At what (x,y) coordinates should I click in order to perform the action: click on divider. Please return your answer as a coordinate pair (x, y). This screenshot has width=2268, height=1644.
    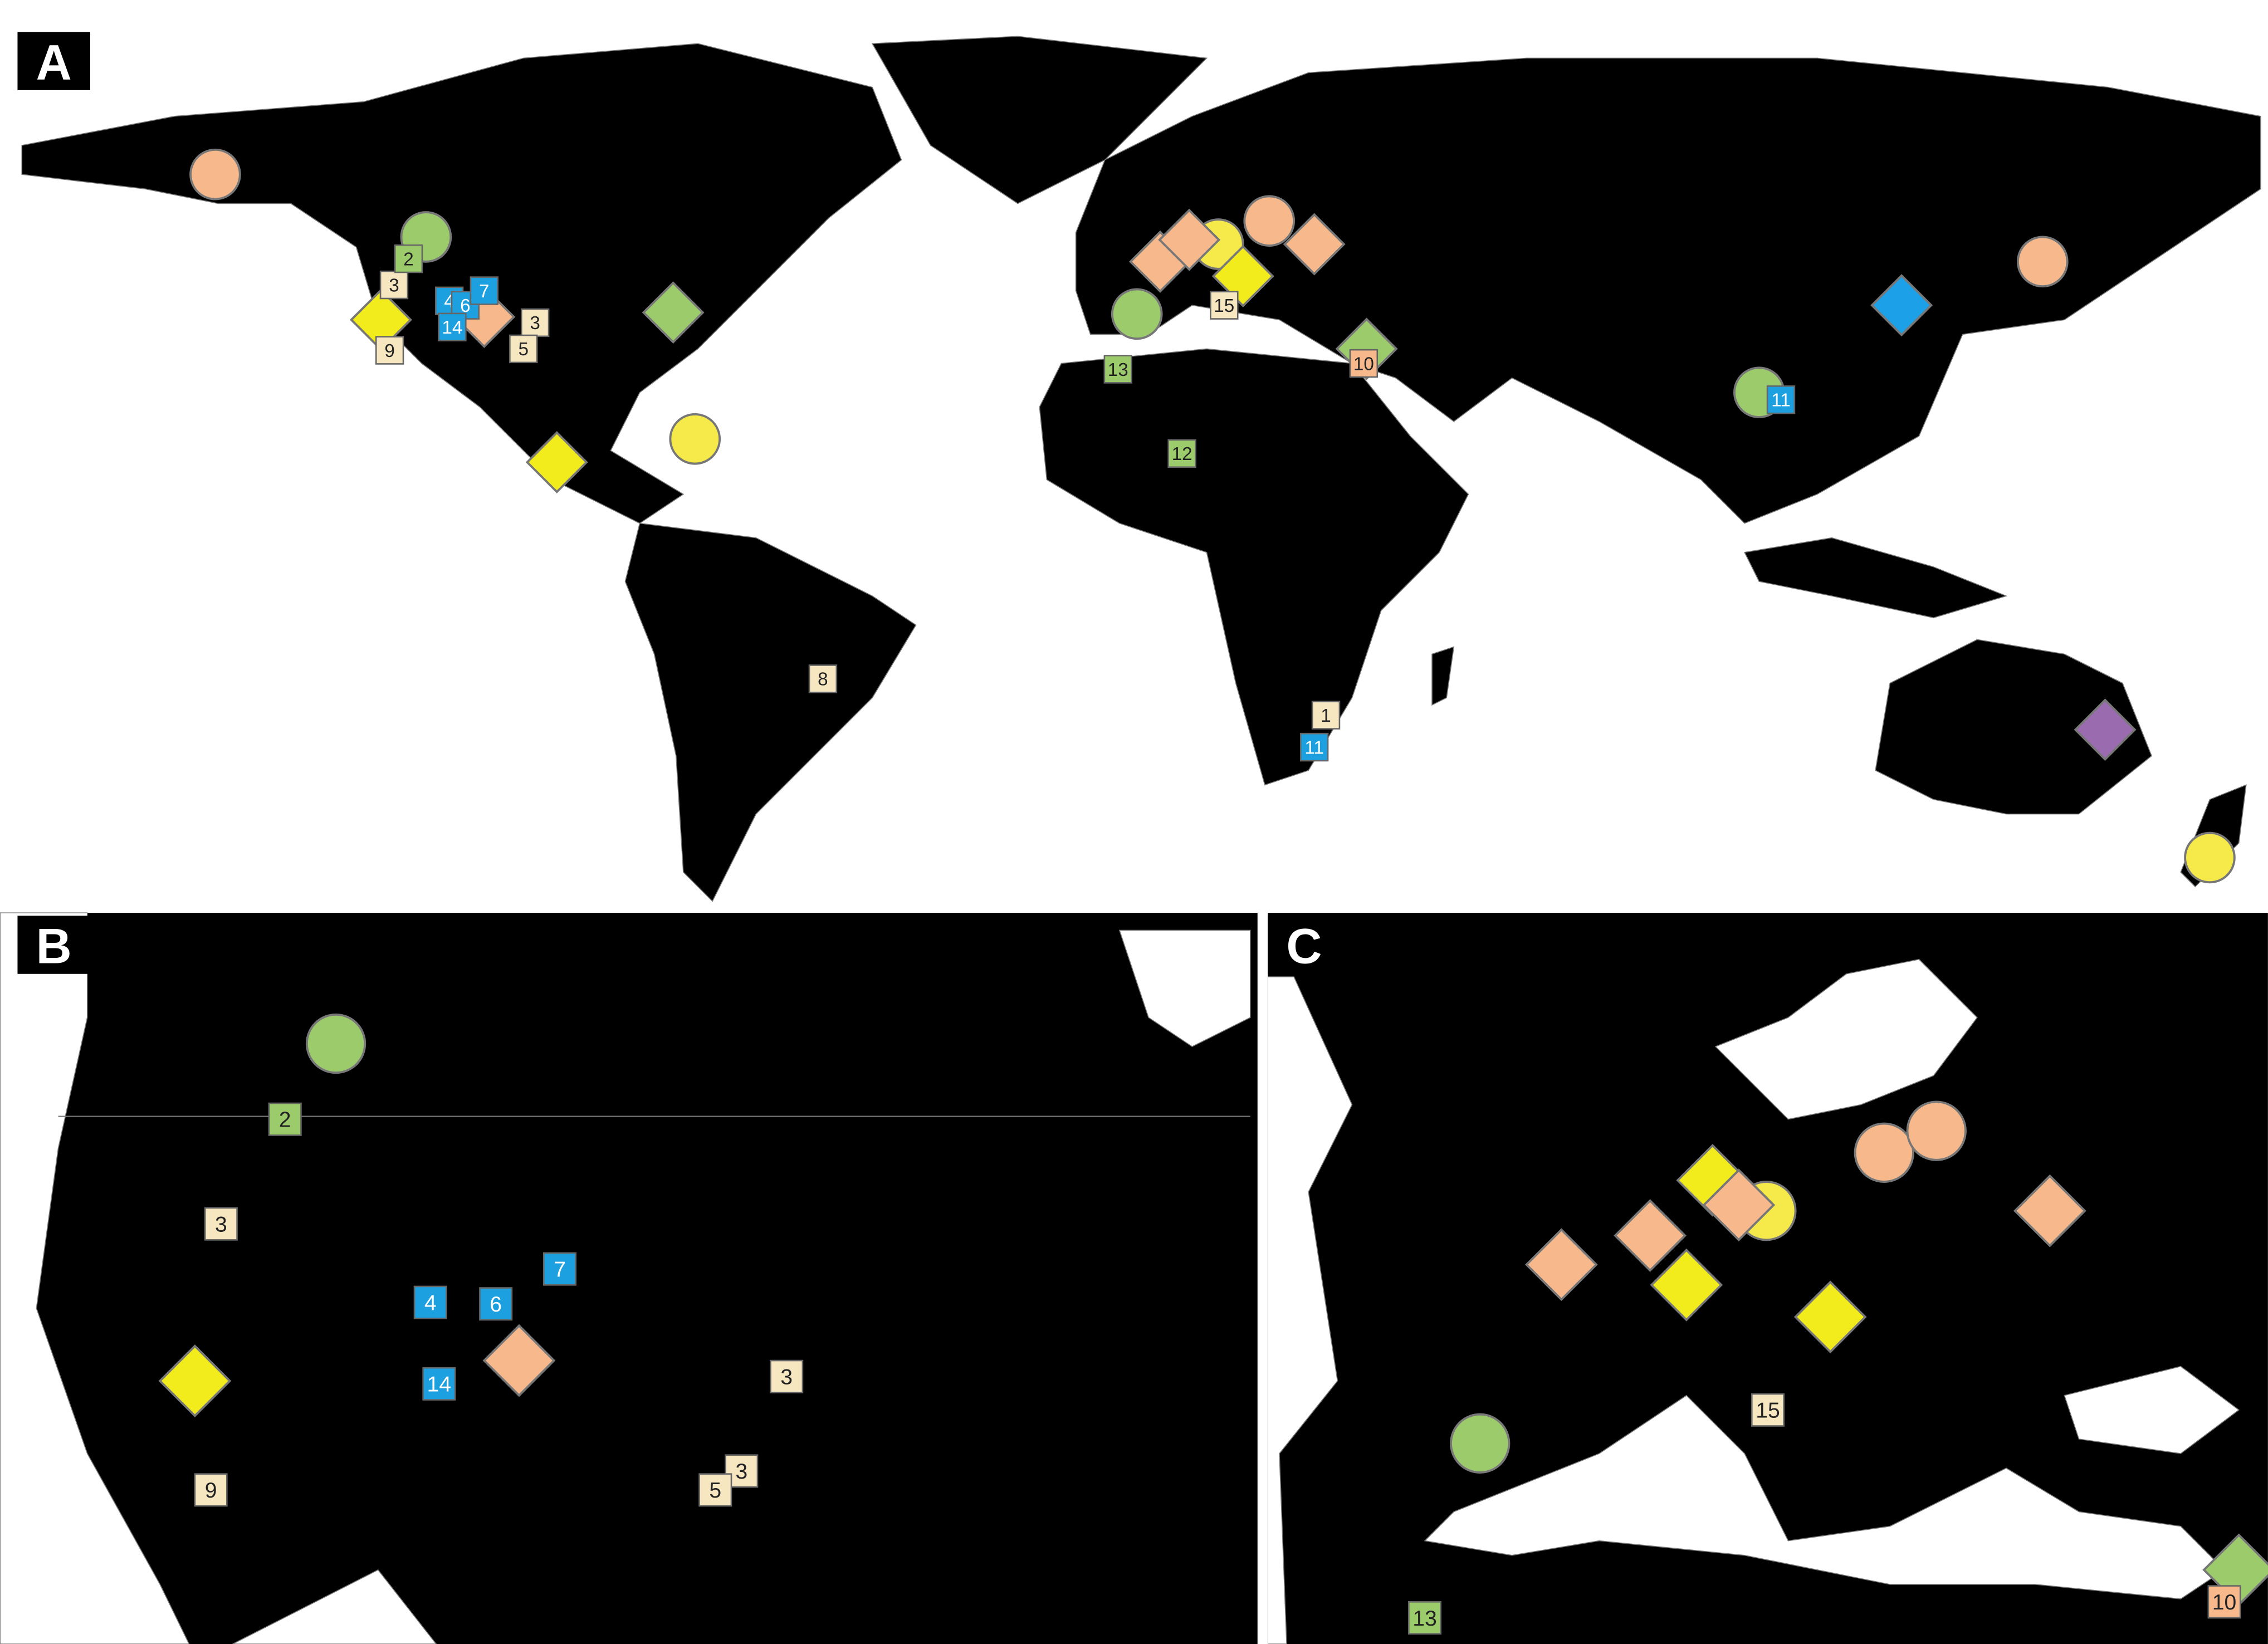
    Looking at the image, I should click on (1262, 1274).